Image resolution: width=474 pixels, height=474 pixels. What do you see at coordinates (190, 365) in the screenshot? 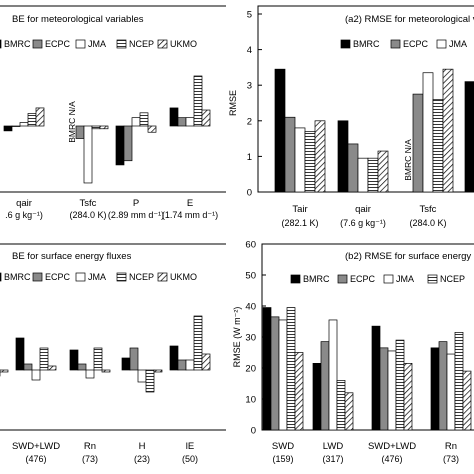
I see `bar-b1-lE-jma` at bounding box center [190, 365].